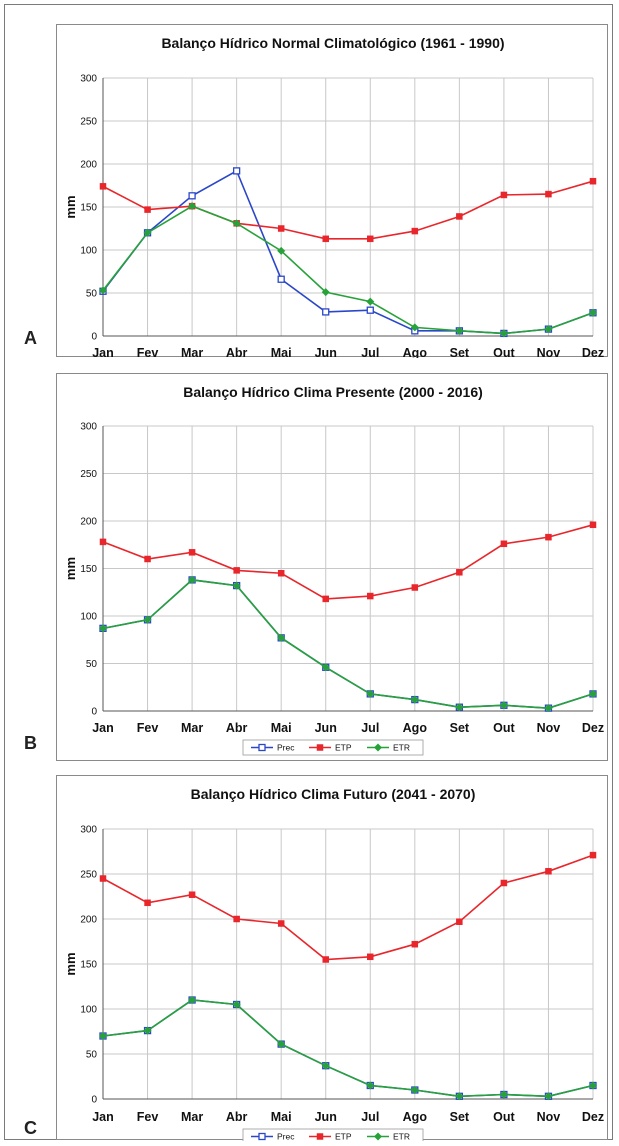  I want to click on panel-label-c: C, so click(30, 1128).